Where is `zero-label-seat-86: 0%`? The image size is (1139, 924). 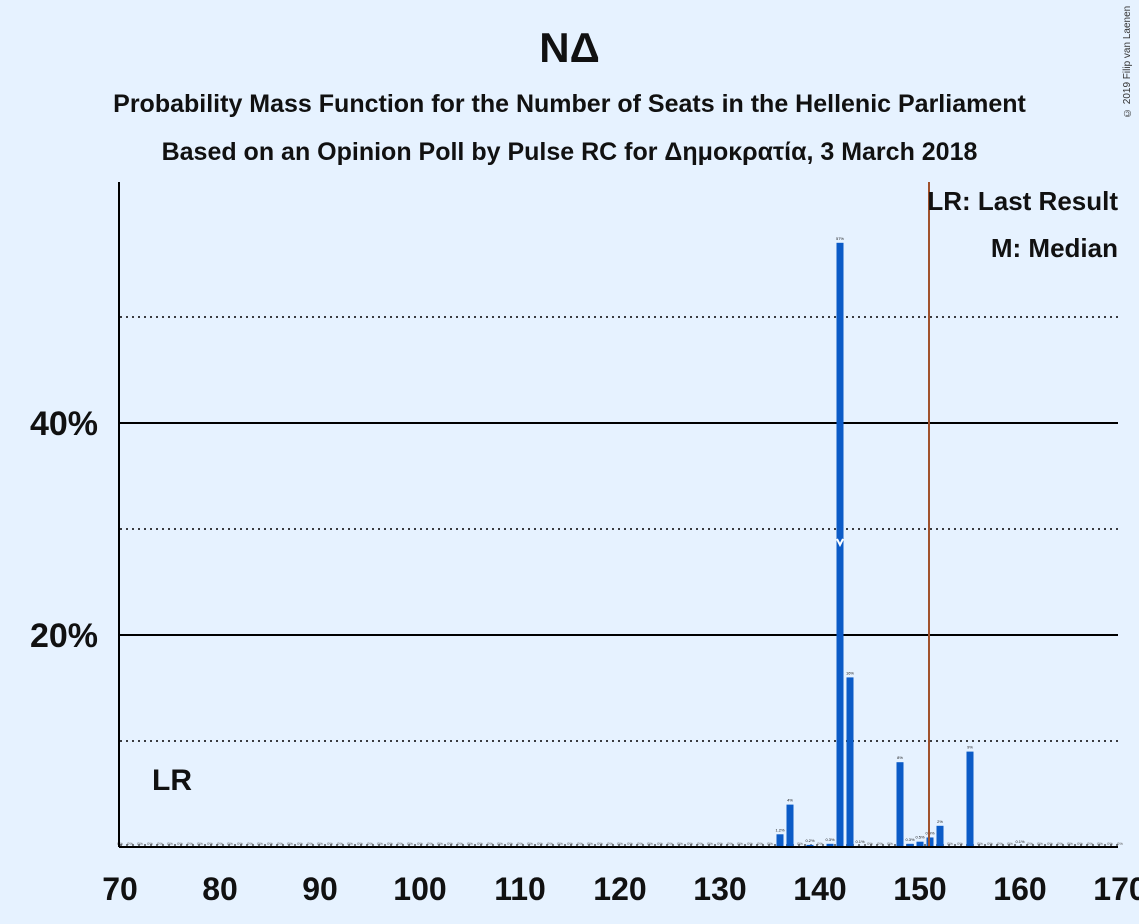 zero-label-seat-86: 0% is located at coordinates (280, 843).